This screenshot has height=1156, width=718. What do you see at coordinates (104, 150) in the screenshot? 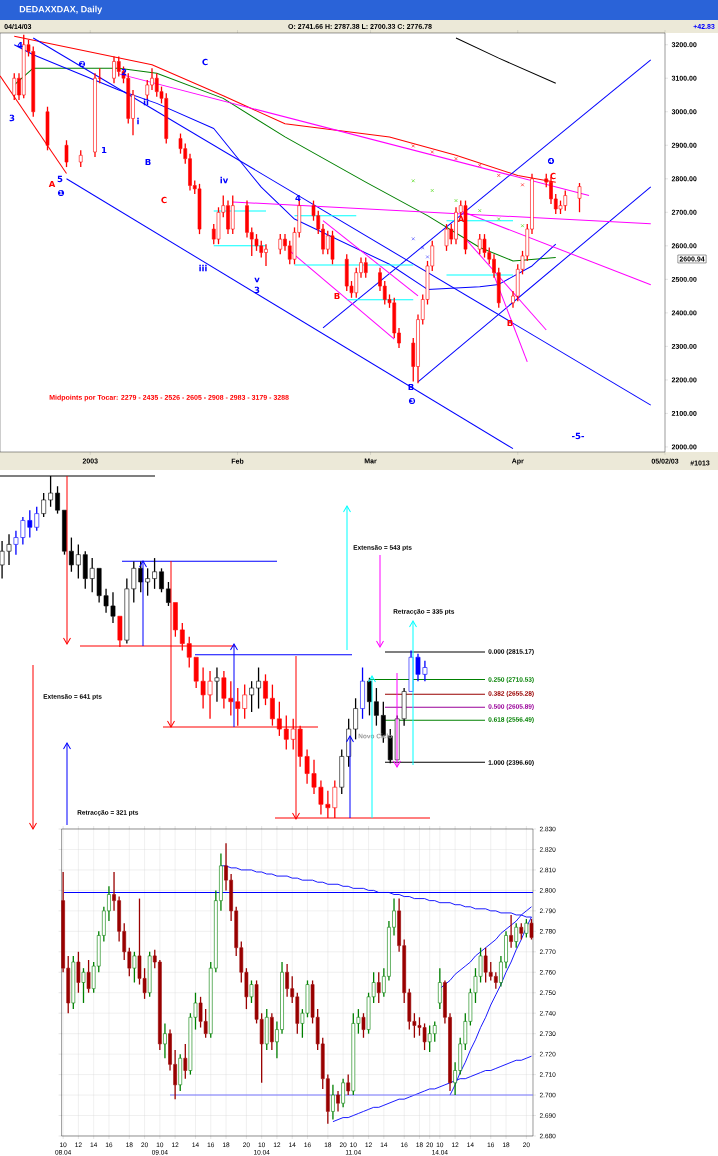
I see `annotation: 1` at bounding box center [104, 150].